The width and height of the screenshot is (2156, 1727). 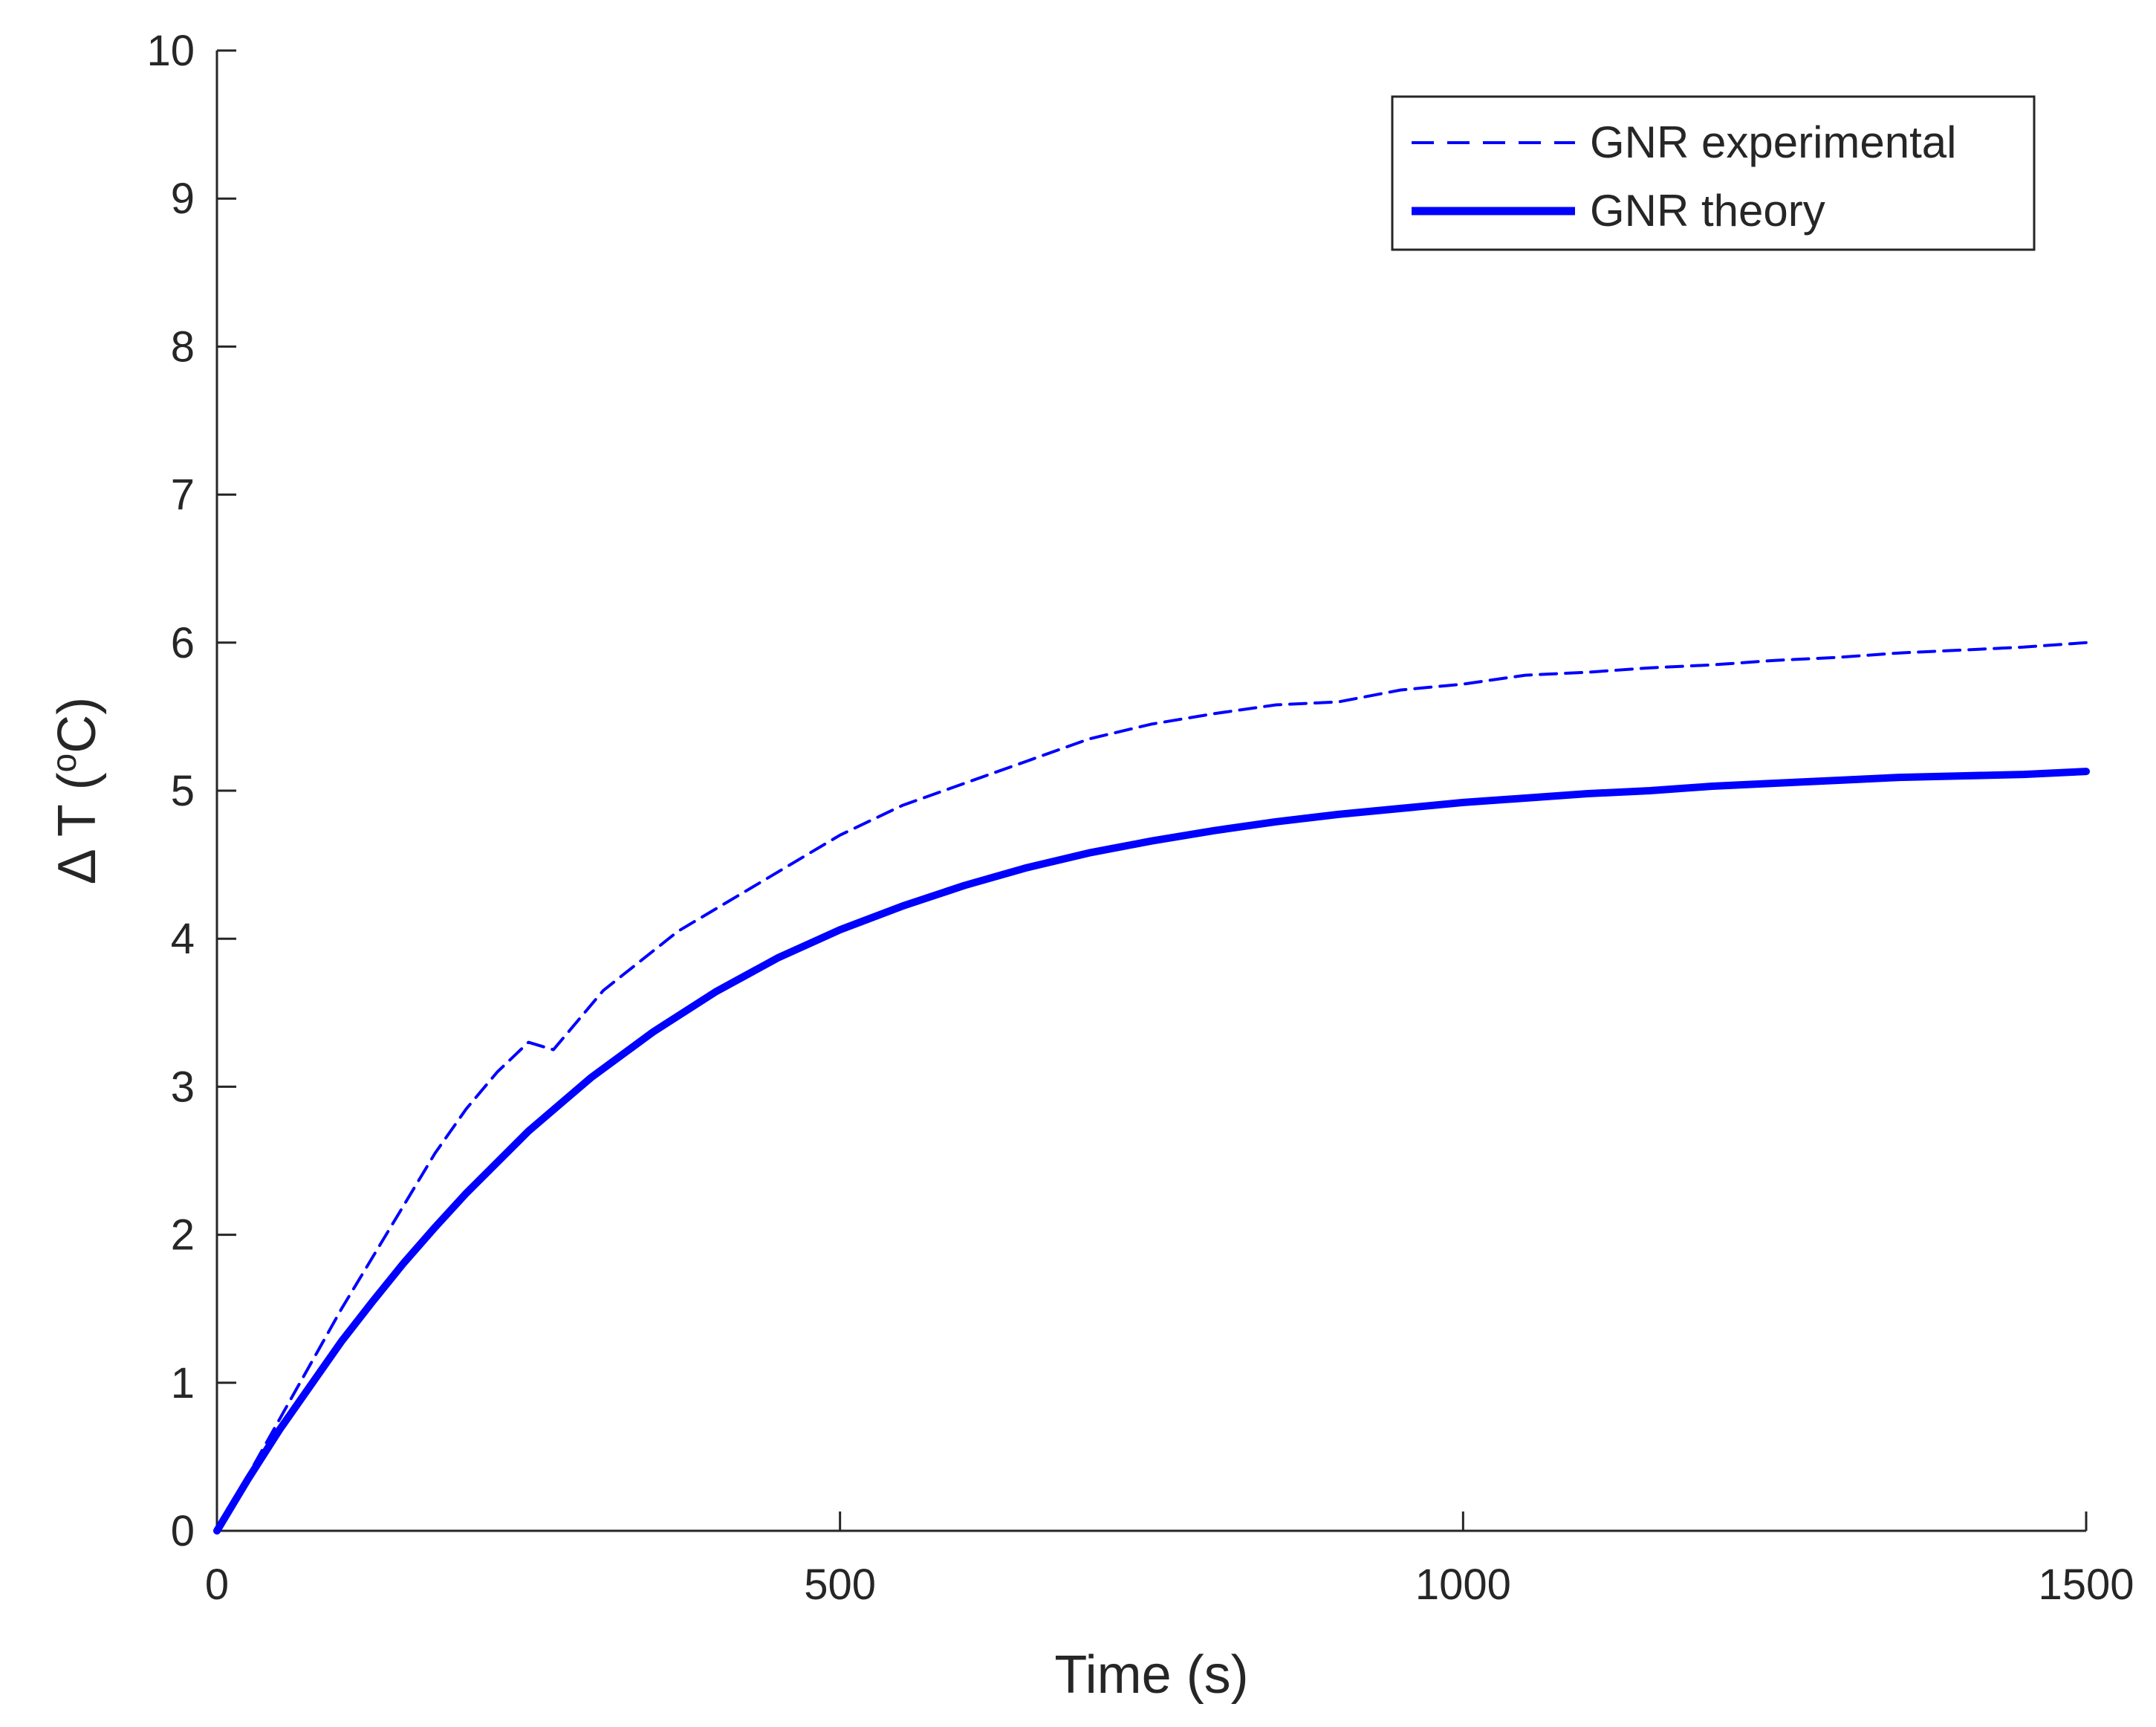 I want to click on legend-label-theory: GNR theory, so click(x=1707, y=211).